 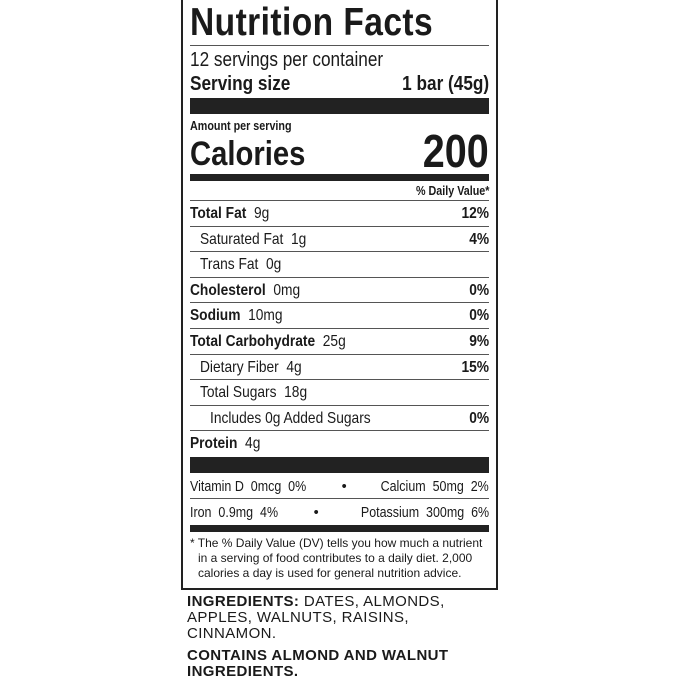 What do you see at coordinates (339, 316) in the screenshot?
I see `nutrient-row-sodium: Sodium 10mg 0%` at bounding box center [339, 316].